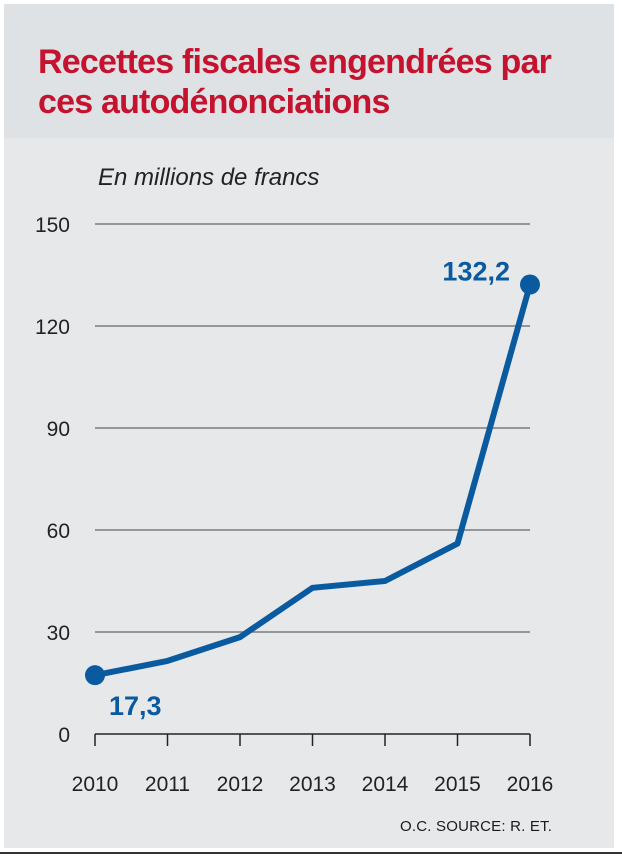  What do you see at coordinates (530, 784) in the screenshot?
I see `x-tick-label: 2016` at bounding box center [530, 784].